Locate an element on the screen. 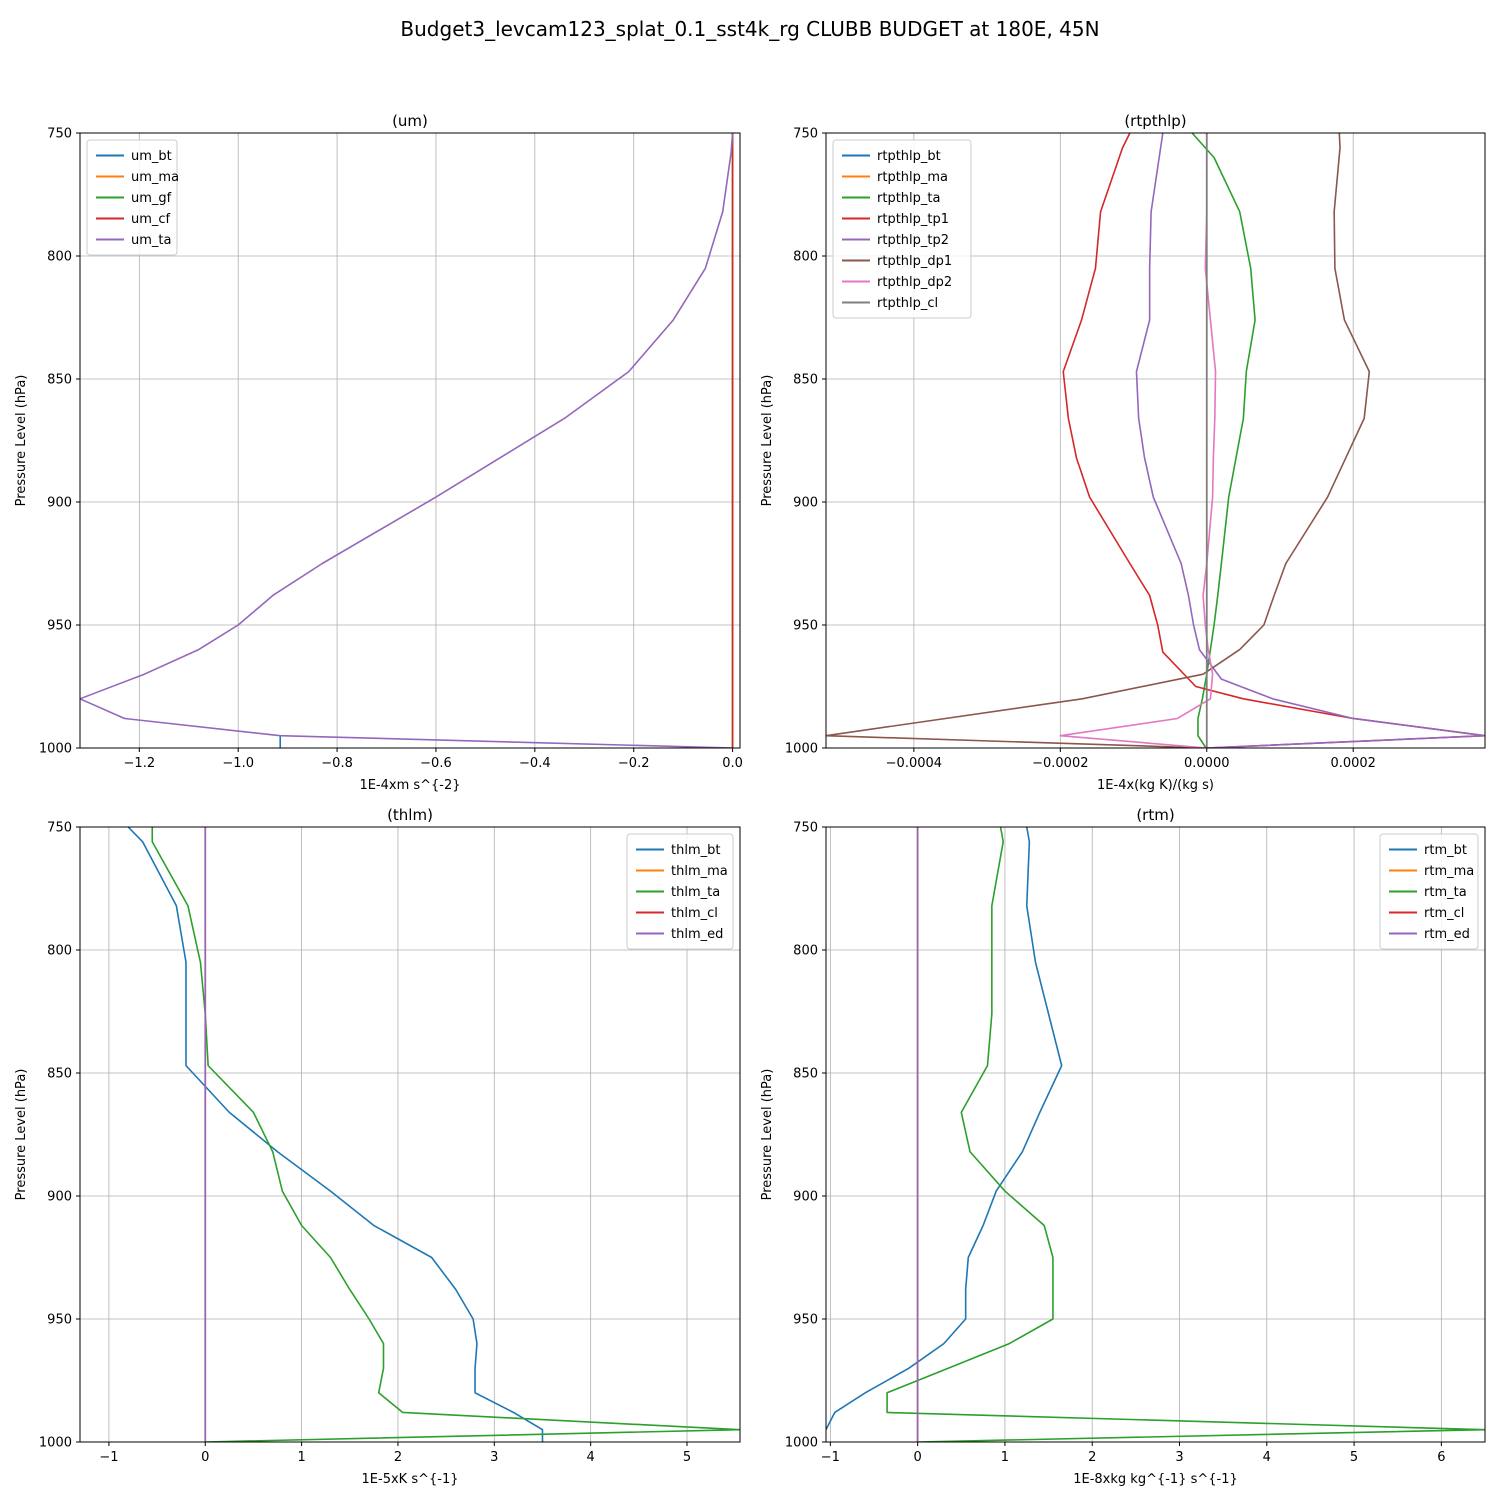 Image resolution: width=1500 pixels, height=1500 pixels. legend-entry-label: rtm_bt is located at coordinates (1445, 850).